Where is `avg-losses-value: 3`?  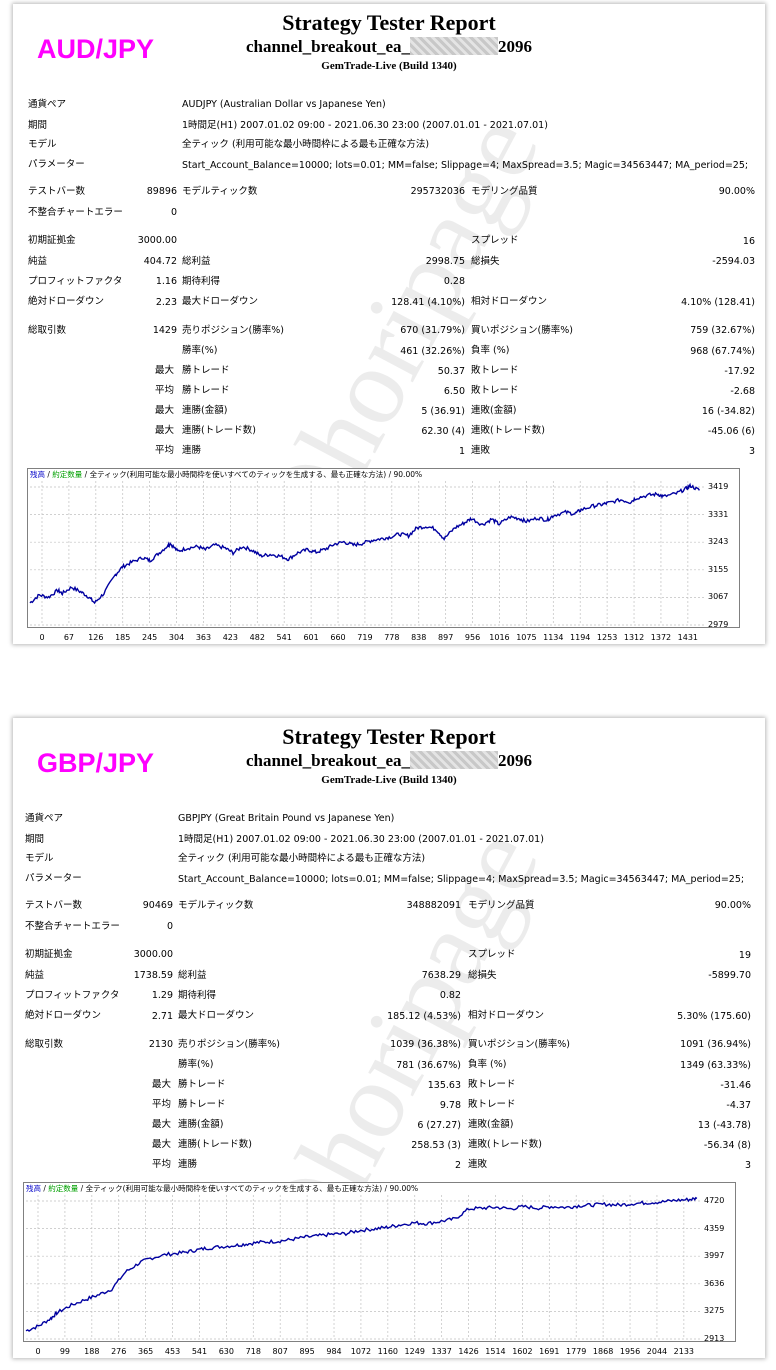
avg-losses-value: 3 is located at coordinates (751, 451).